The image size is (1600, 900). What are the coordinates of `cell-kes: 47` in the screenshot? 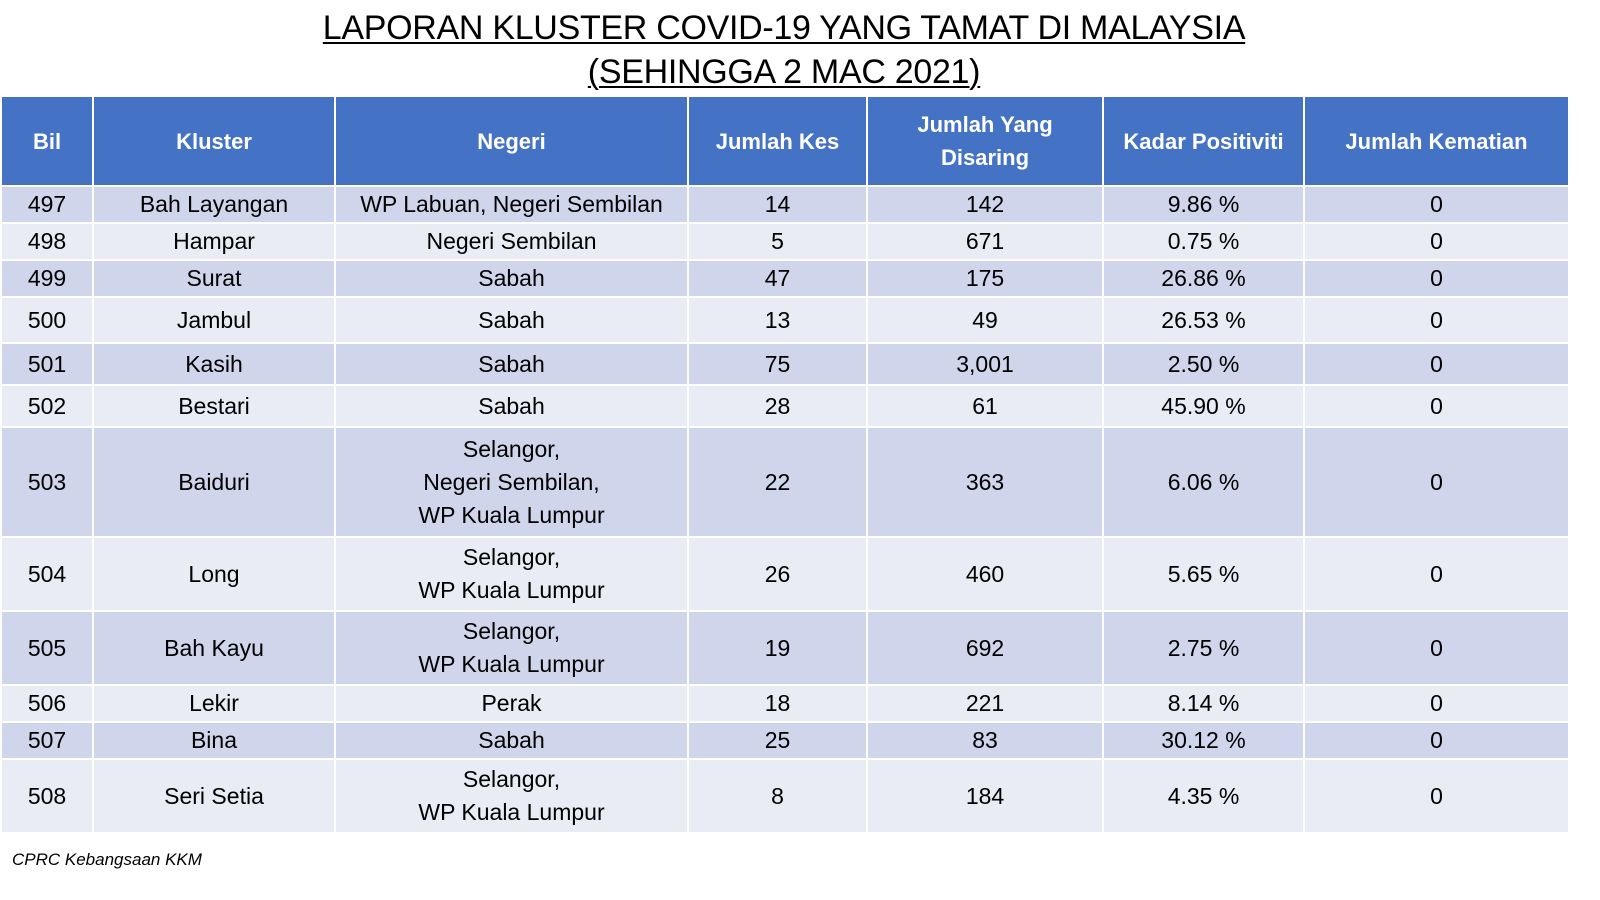 It's located at (777, 278).